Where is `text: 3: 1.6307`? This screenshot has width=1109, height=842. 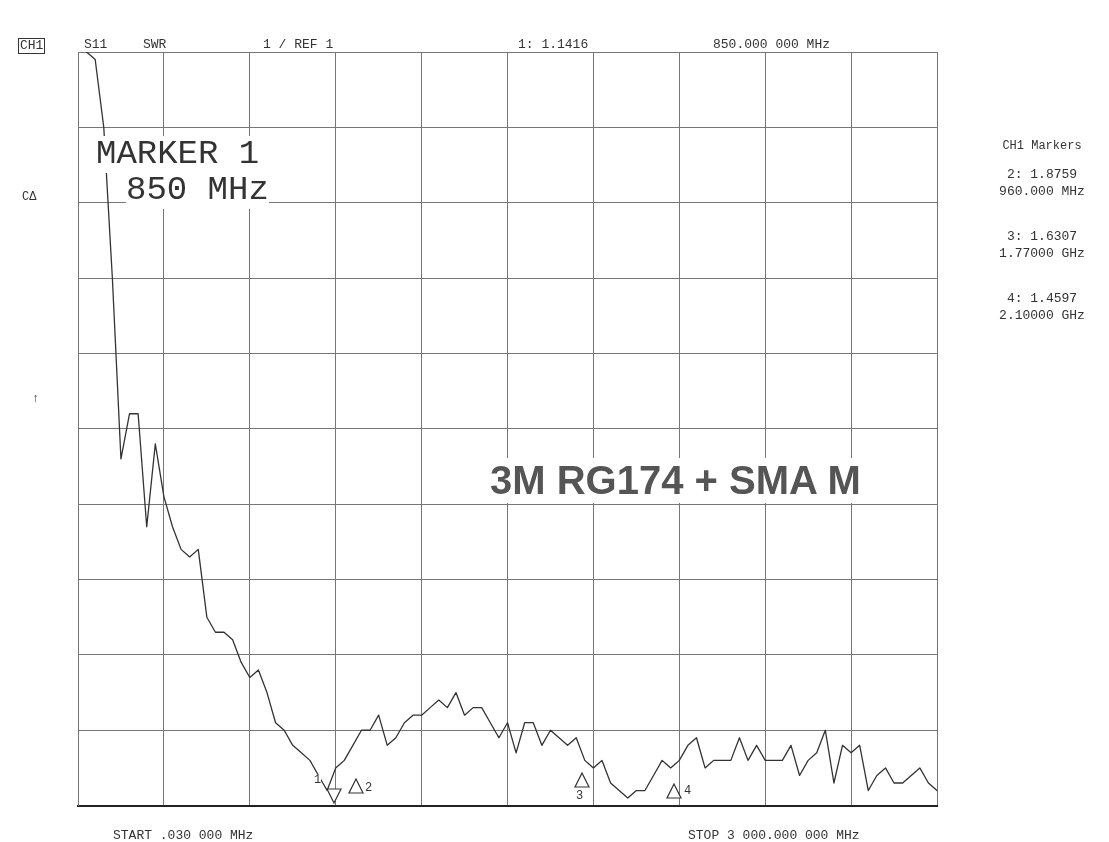
text: 3: 1.6307 is located at coordinates (1042, 237).